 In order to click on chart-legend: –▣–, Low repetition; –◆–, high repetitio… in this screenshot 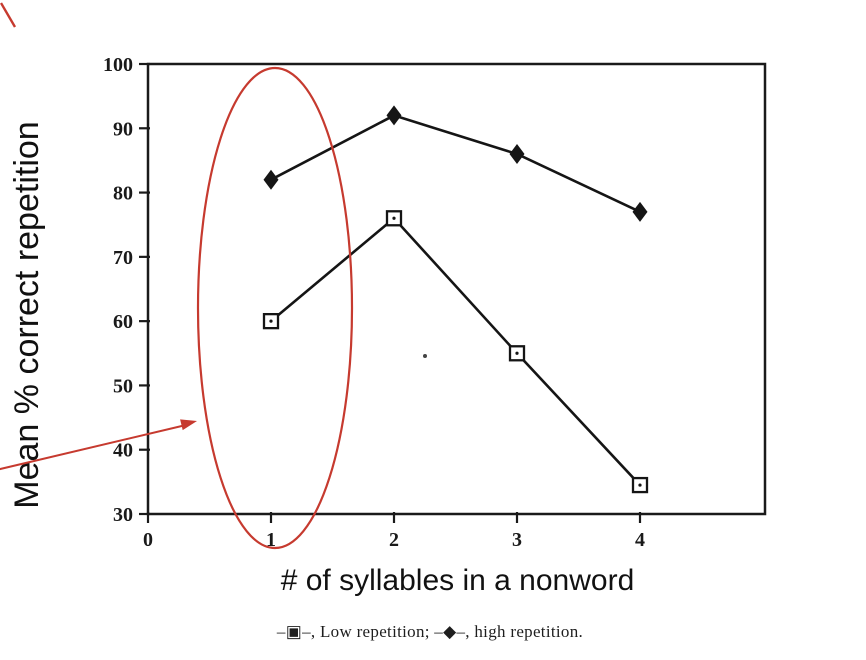, I will do `click(430, 631)`.